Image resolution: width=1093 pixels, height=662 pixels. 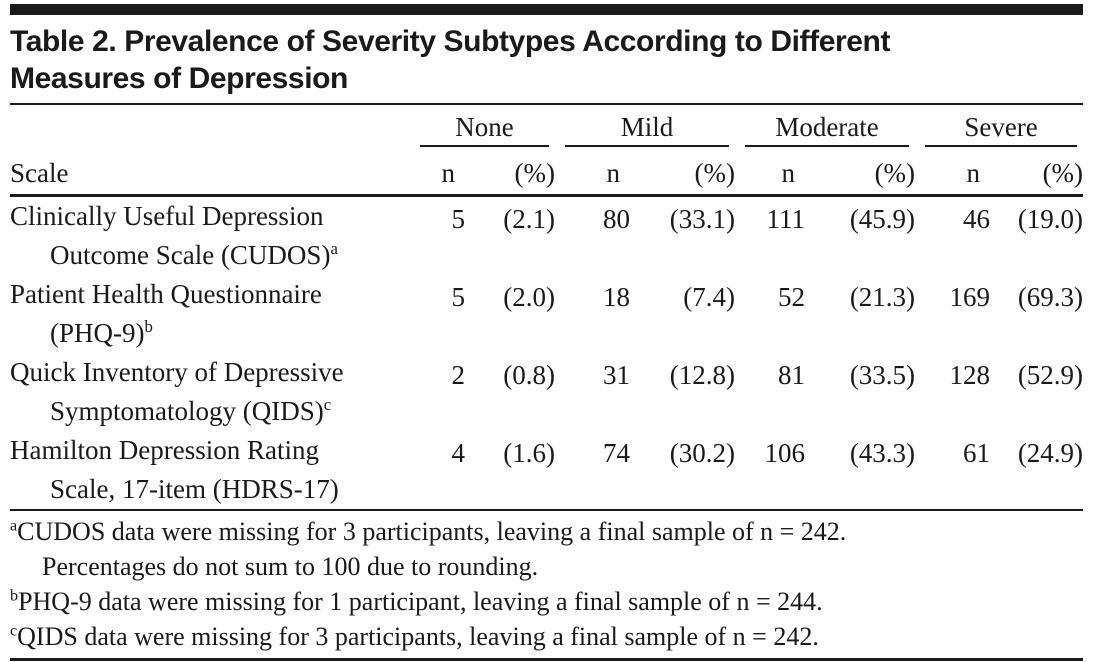 What do you see at coordinates (101, 332) in the screenshot?
I see `scale-name-line2: (PHQ-9)b` at bounding box center [101, 332].